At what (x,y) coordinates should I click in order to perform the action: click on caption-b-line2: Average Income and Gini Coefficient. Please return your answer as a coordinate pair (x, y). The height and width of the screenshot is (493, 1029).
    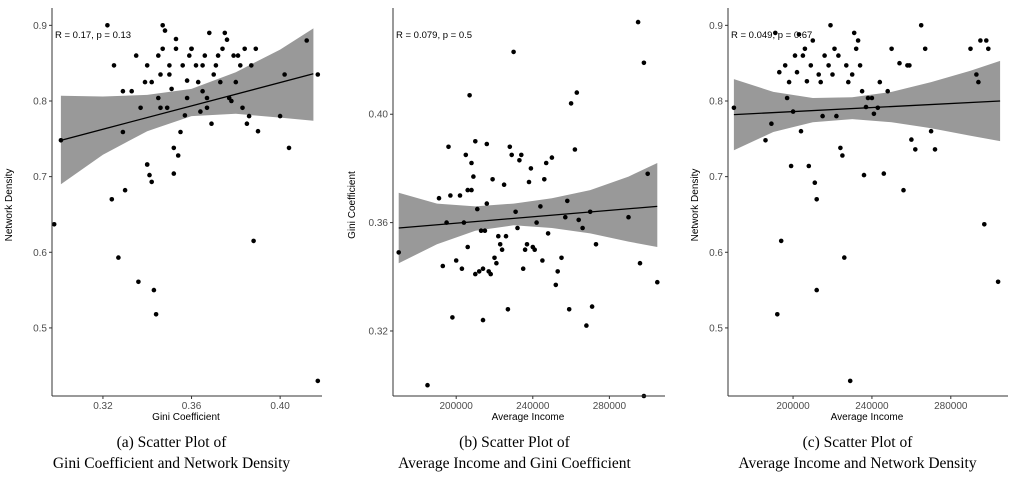
    Looking at the image, I should click on (514, 463).